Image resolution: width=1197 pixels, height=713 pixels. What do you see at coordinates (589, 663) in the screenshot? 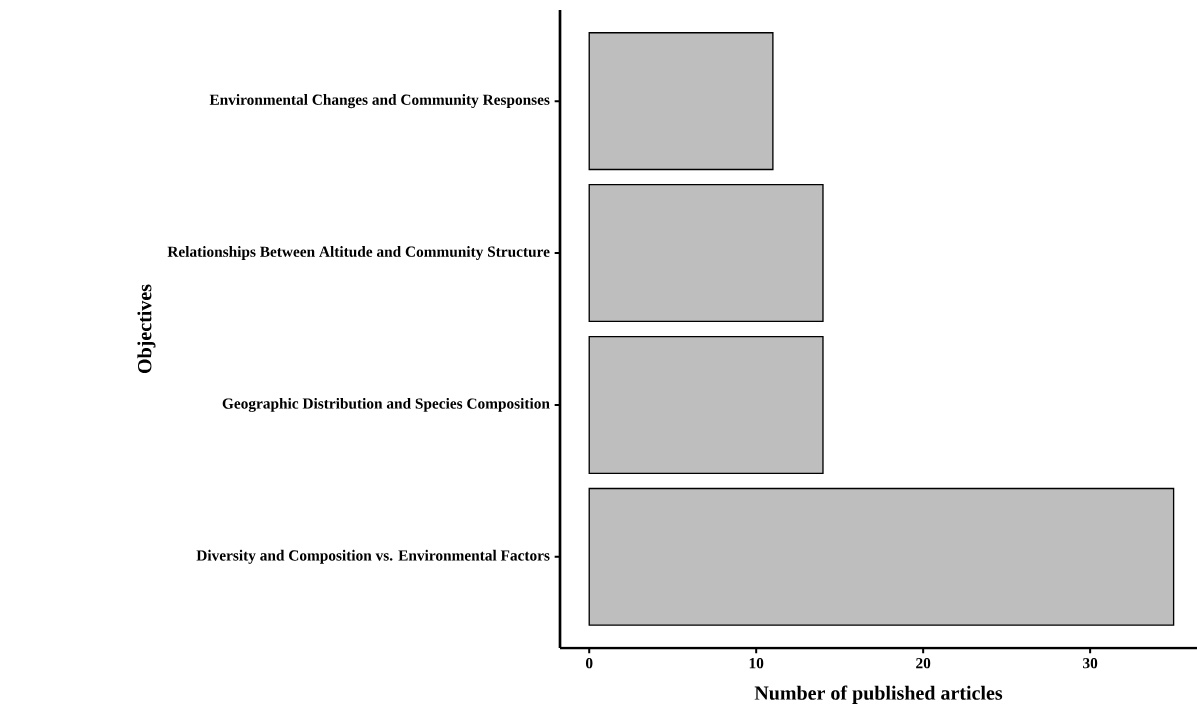
I see `x-tick-label: 0` at bounding box center [589, 663].